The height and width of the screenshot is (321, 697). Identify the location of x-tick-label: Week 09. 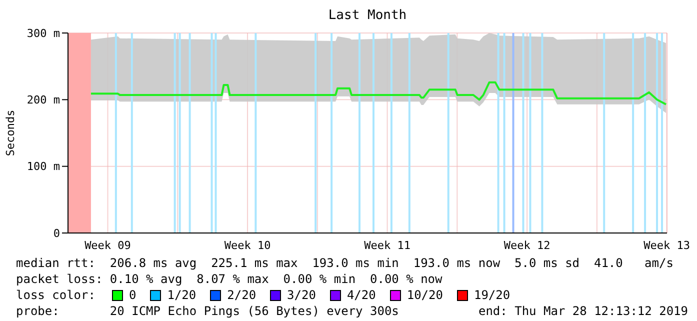
(107, 245).